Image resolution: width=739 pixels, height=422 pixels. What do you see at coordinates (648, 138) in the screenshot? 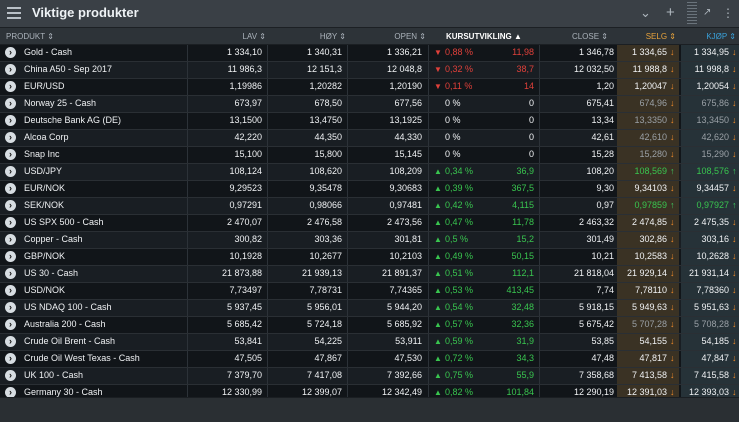
I see `sell-cell: 42,610 ↓` at bounding box center [648, 138].